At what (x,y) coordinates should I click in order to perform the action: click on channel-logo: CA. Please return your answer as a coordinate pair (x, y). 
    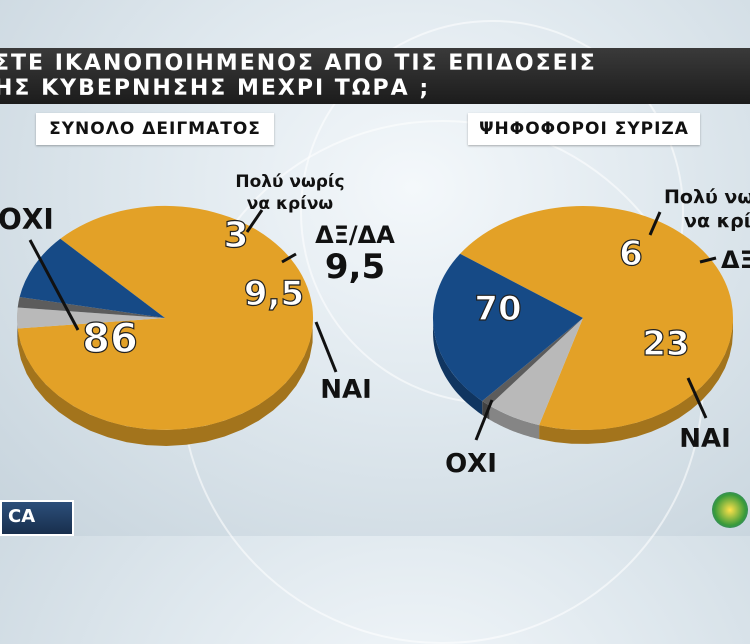
    Looking at the image, I should click on (37, 518).